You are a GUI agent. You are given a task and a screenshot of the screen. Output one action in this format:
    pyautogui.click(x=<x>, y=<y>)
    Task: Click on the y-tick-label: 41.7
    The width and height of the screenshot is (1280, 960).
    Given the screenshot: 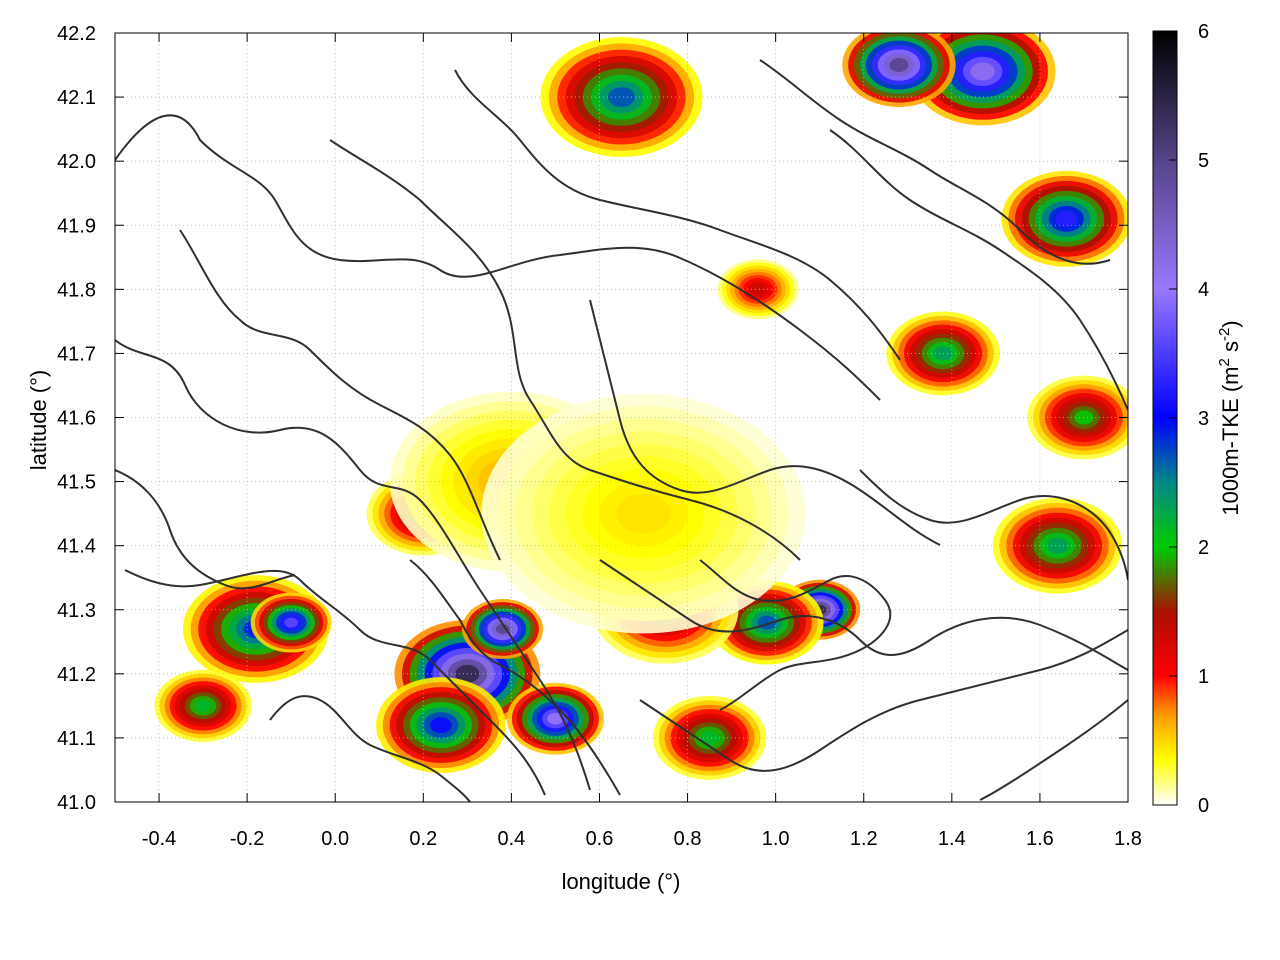 What is the action you would take?
    pyautogui.click(x=76, y=354)
    